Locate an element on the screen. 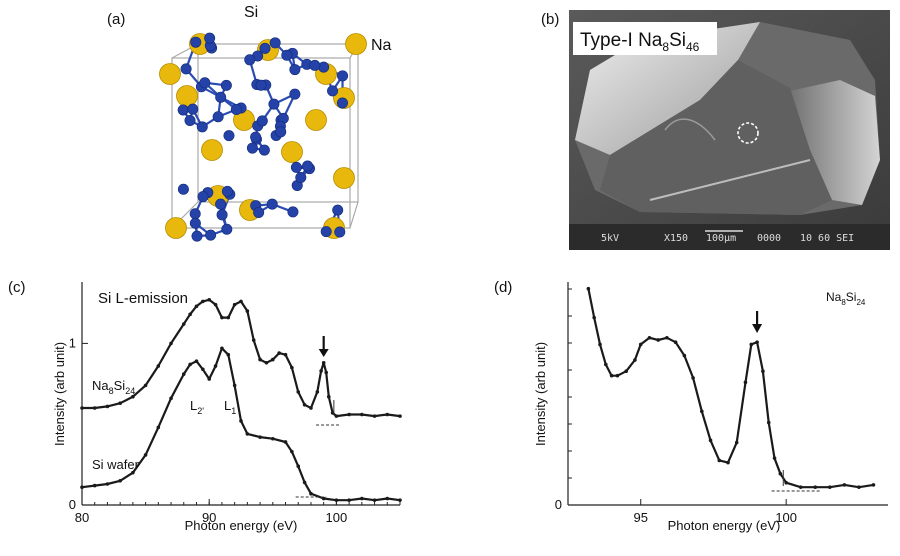 The height and width of the screenshot is (556, 900). chart-c-series-label-nasi24: Na8Si24 is located at coordinates (113, 387).